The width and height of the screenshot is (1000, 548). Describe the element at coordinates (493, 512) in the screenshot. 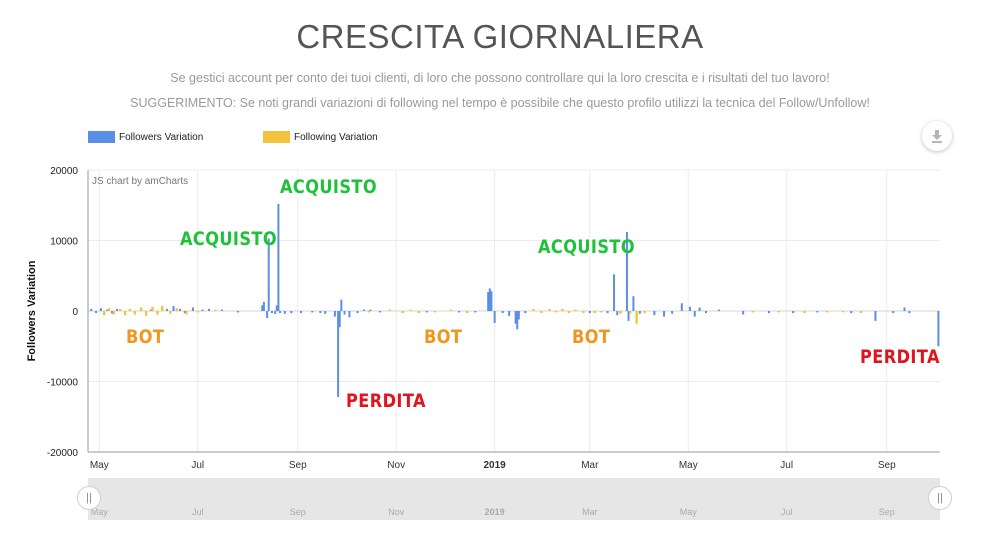

I see `scrollbar-axis: May Jul Sep Nov 2019 Mar May Jul Sep` at that location.